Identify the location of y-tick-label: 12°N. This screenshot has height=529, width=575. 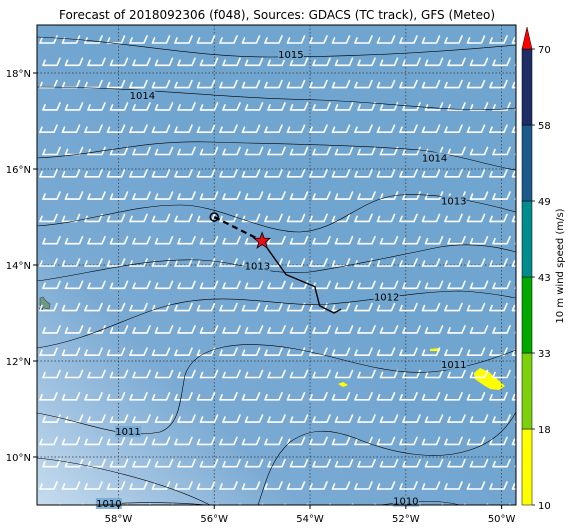
(18, 362).